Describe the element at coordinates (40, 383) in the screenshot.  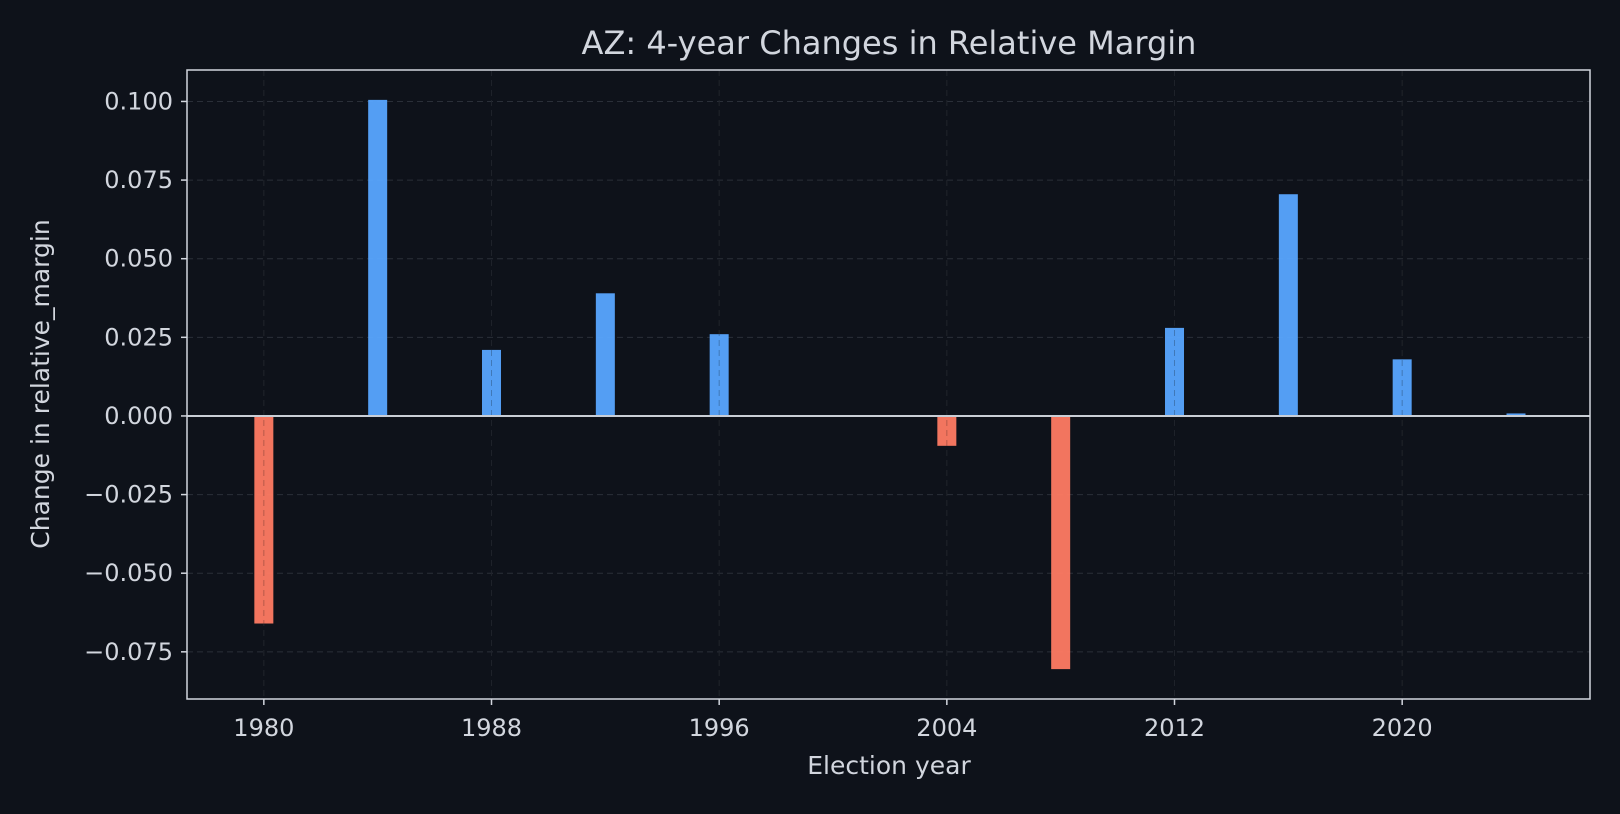
I see `y-axis-label: Change in relative_margin` at that location.